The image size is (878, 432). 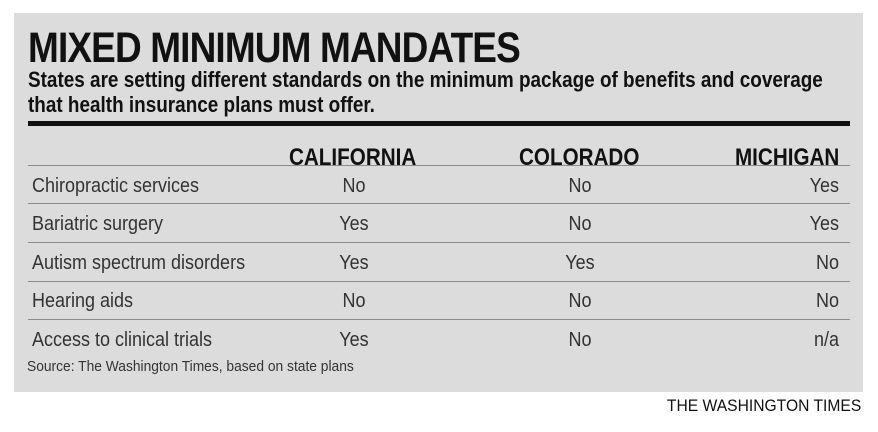 I want to click on column-header-michigan: MICHIGAN, so click(x=786, y=157).